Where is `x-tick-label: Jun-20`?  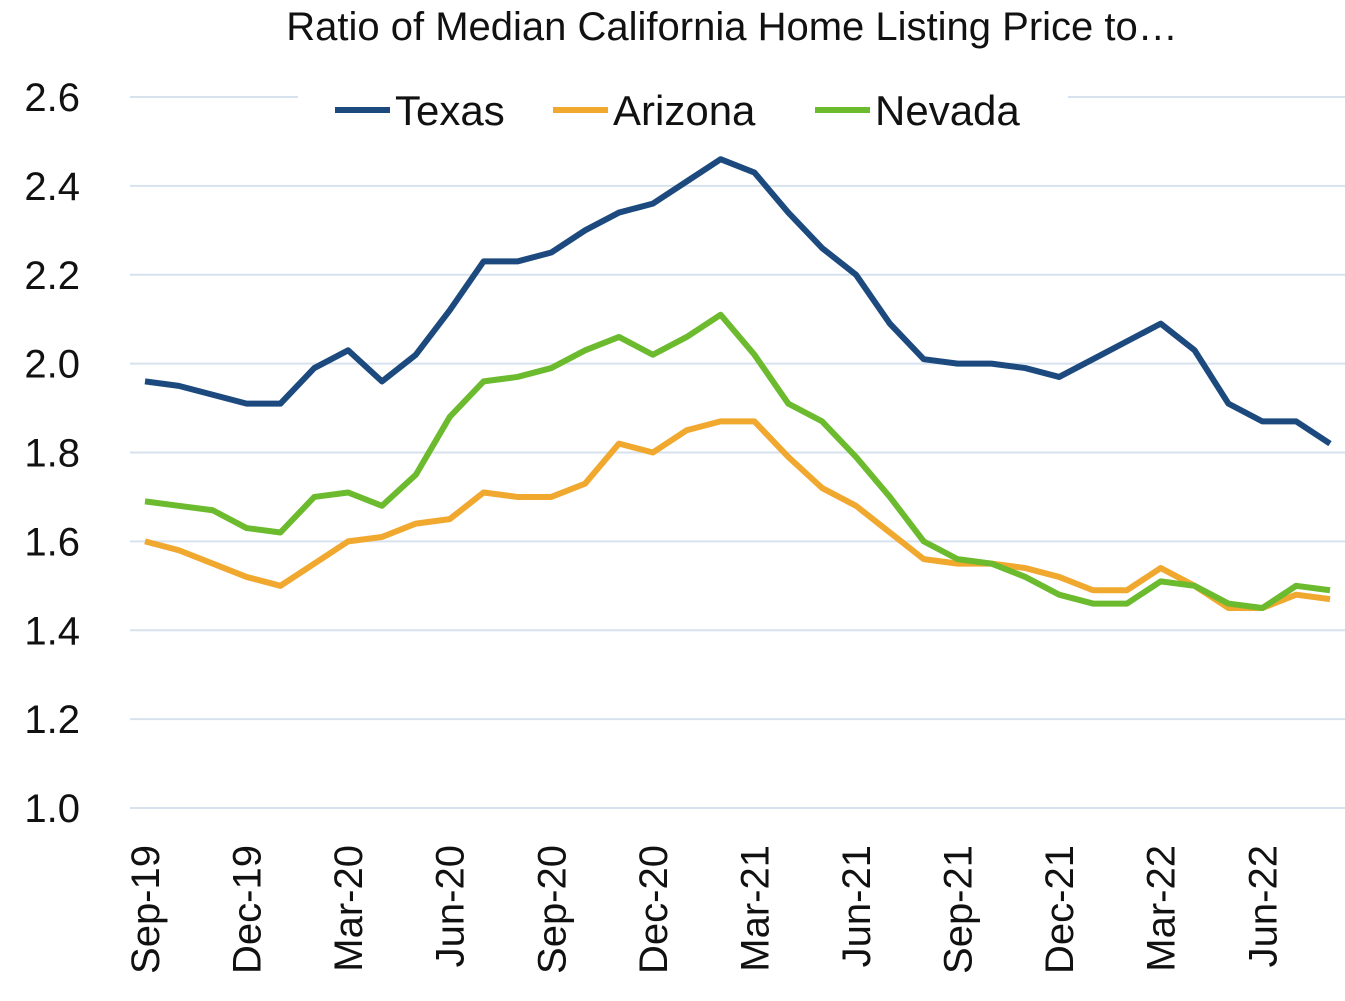
x-tick-label: Jun-20 is located at coordinates (451, 906).